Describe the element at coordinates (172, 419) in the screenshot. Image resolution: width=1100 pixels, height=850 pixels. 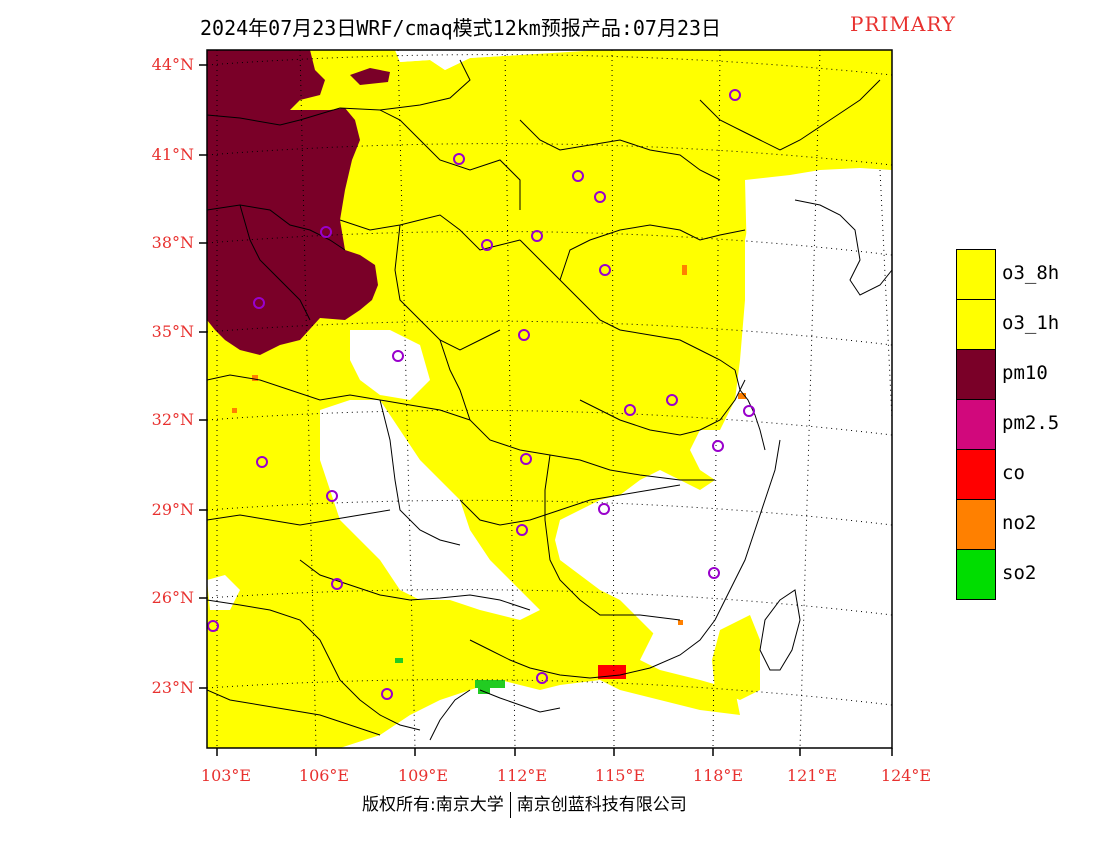
I see `lat-label: 32°N` at that location.